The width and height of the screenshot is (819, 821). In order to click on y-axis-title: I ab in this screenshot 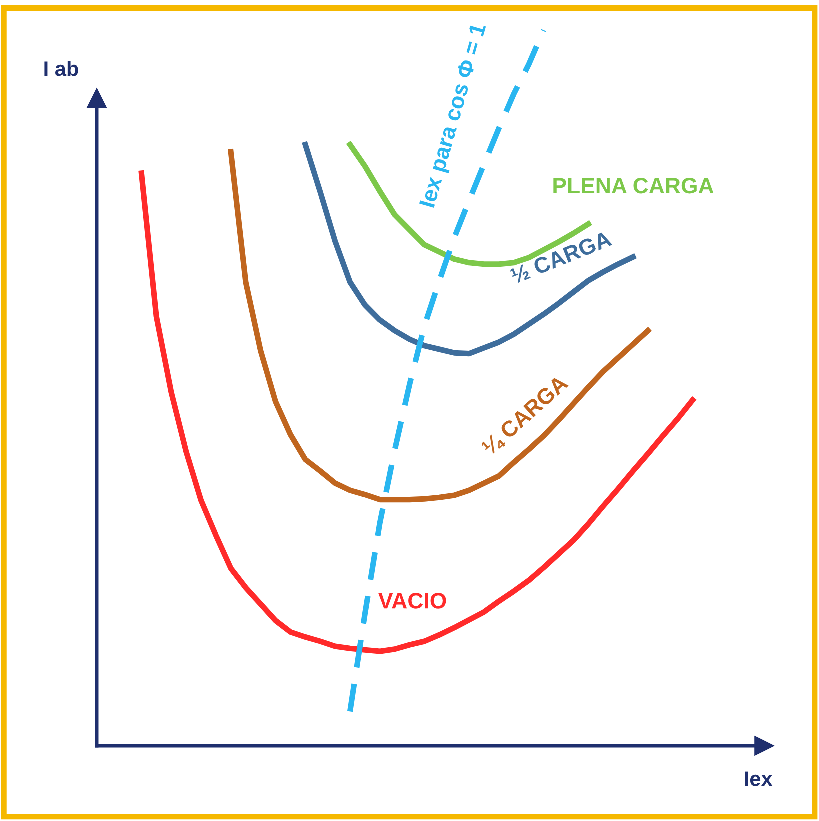, I will do `click(61, 68)`.